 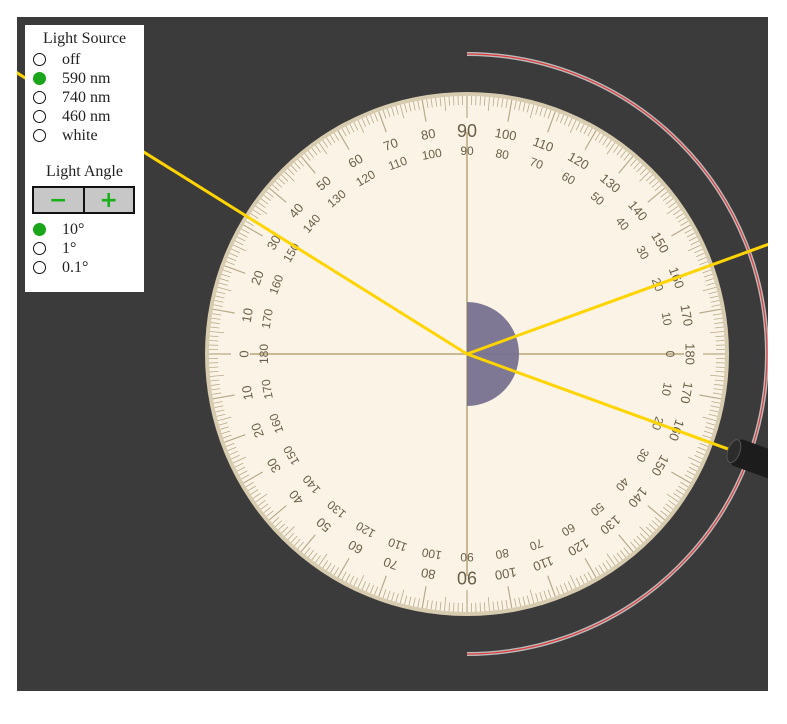 I want to click on scale-label: 0, so click(x=243, y=353).